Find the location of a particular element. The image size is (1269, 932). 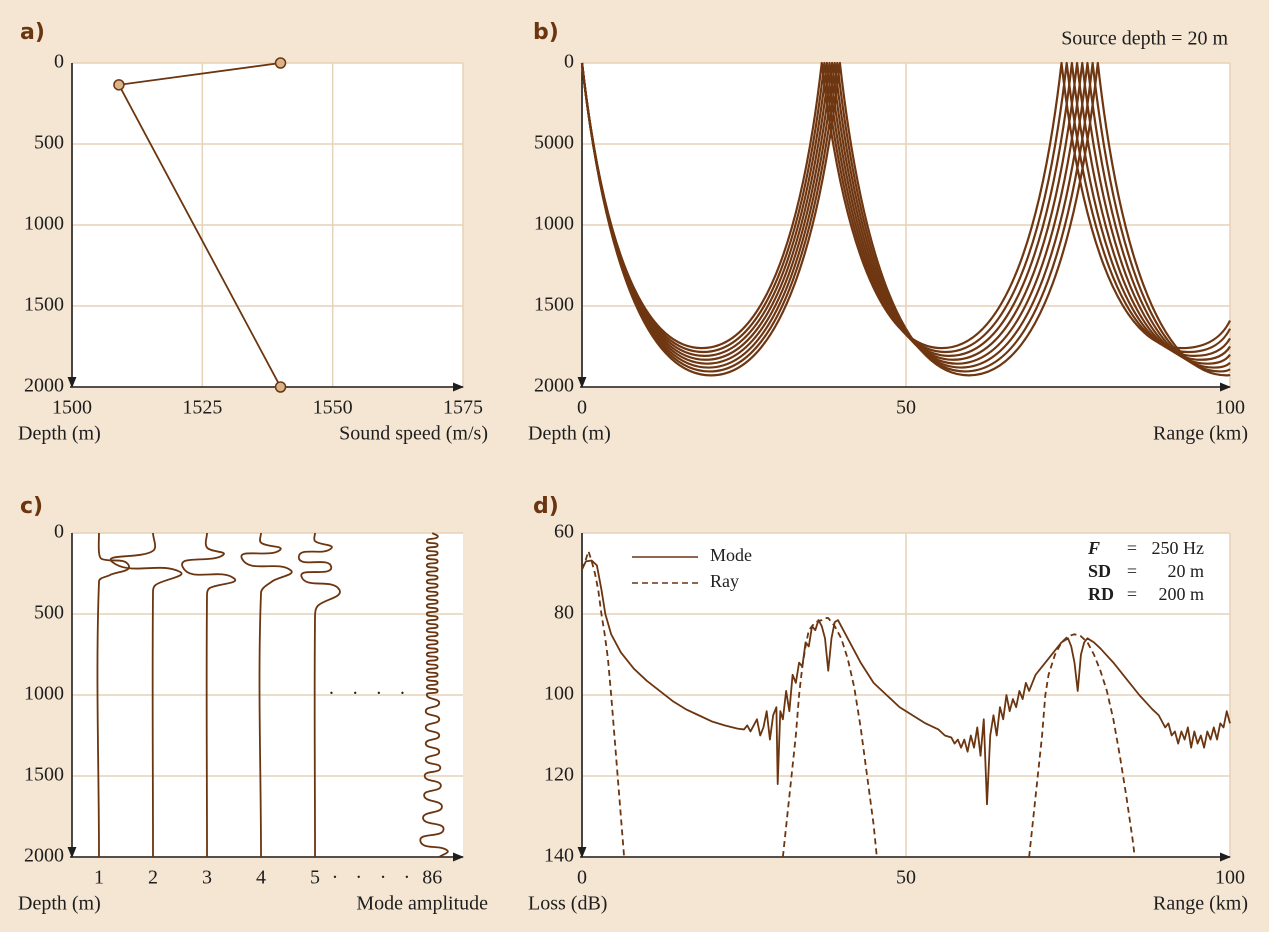

param-symbol: F is located at coordinates (1093, 548).